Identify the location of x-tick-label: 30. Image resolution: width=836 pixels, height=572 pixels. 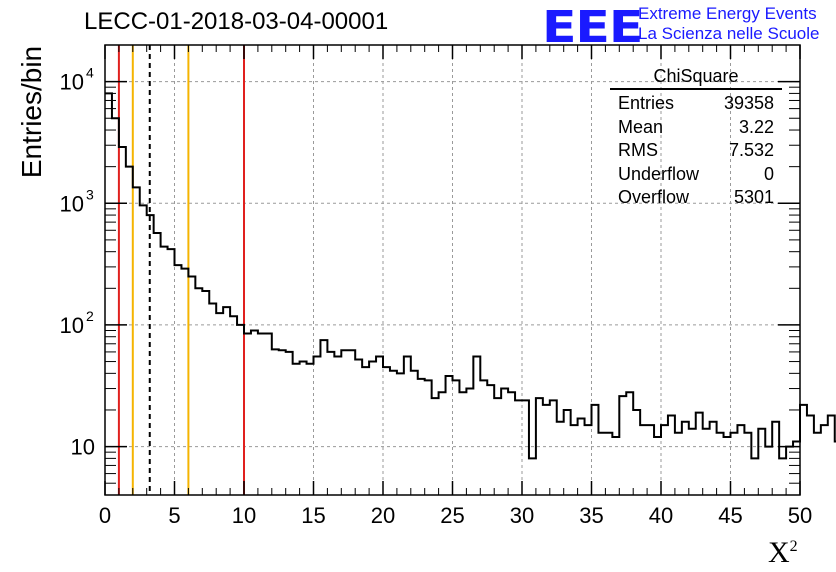
(522, 515).